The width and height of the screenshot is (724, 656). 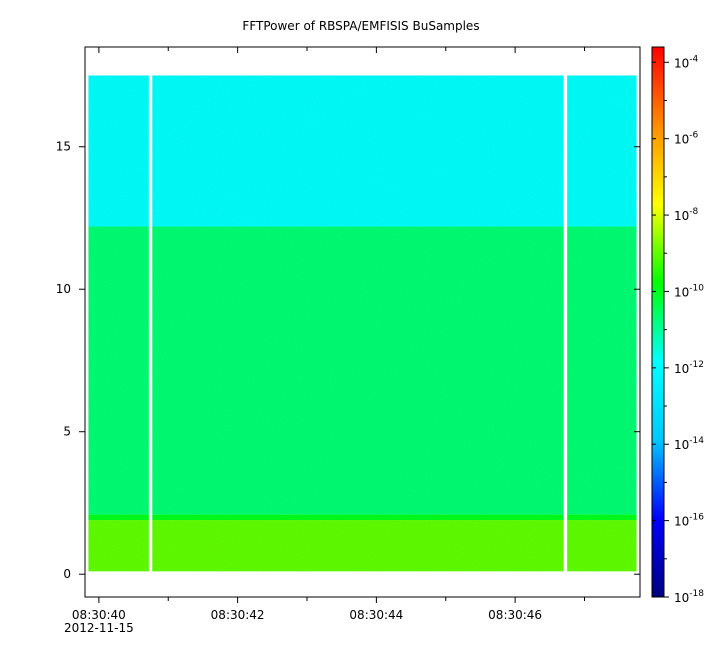 I want to click on y-tick-label: 0, so click(x=67, y=574).